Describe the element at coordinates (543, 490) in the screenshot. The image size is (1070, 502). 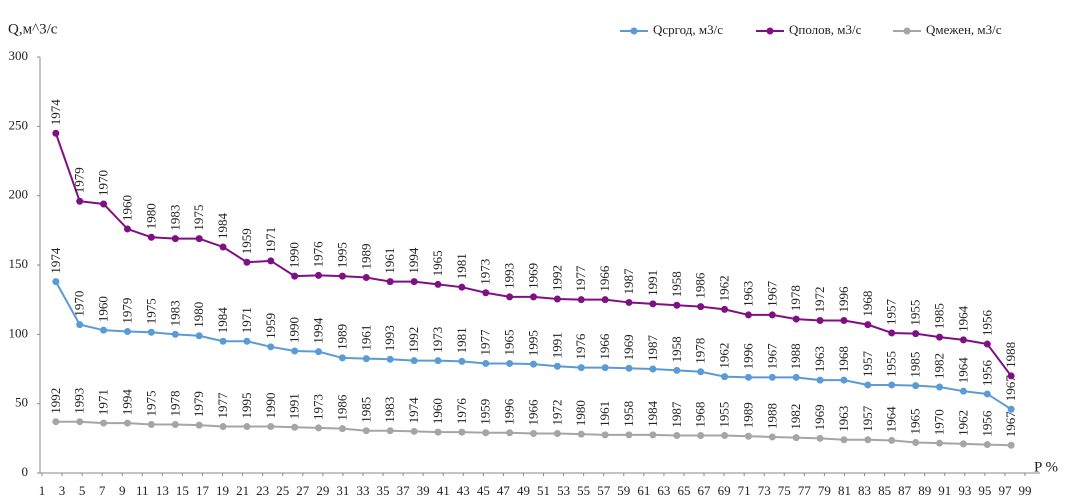
I see `x-tick-label: 51` at that location.